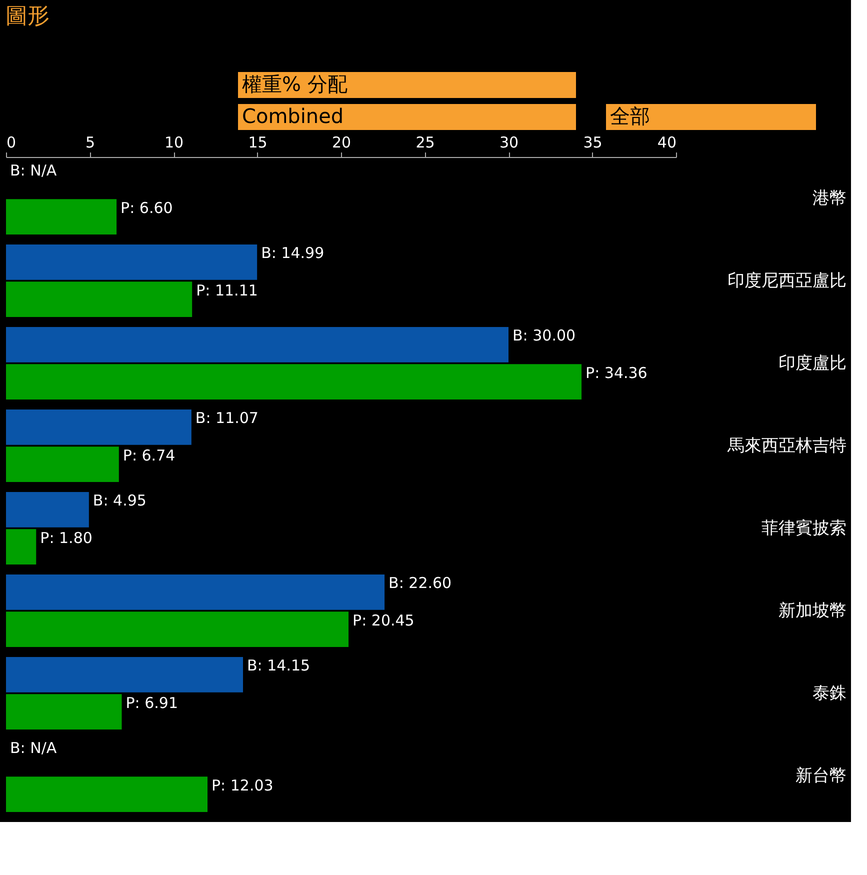 The height and width of the screenshot is (875, 867). I want to click on data-label: P: 6.60, so click(146, 207).